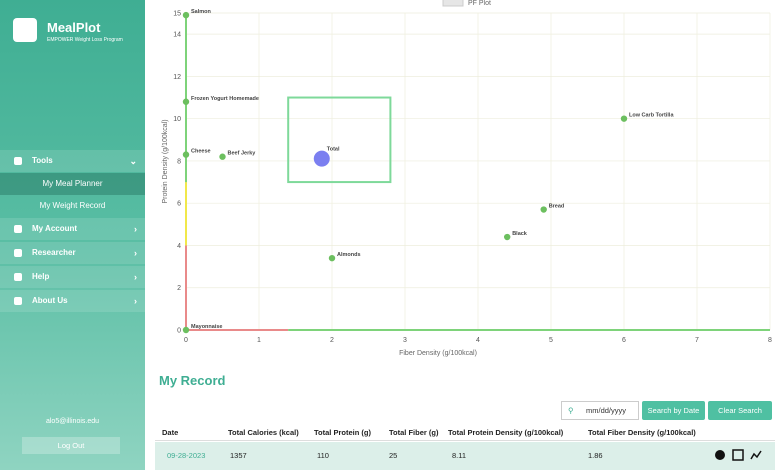 This screenshot has width=780, height=470. I want to click on menu-item: Researcher ›, so click(72, 253).